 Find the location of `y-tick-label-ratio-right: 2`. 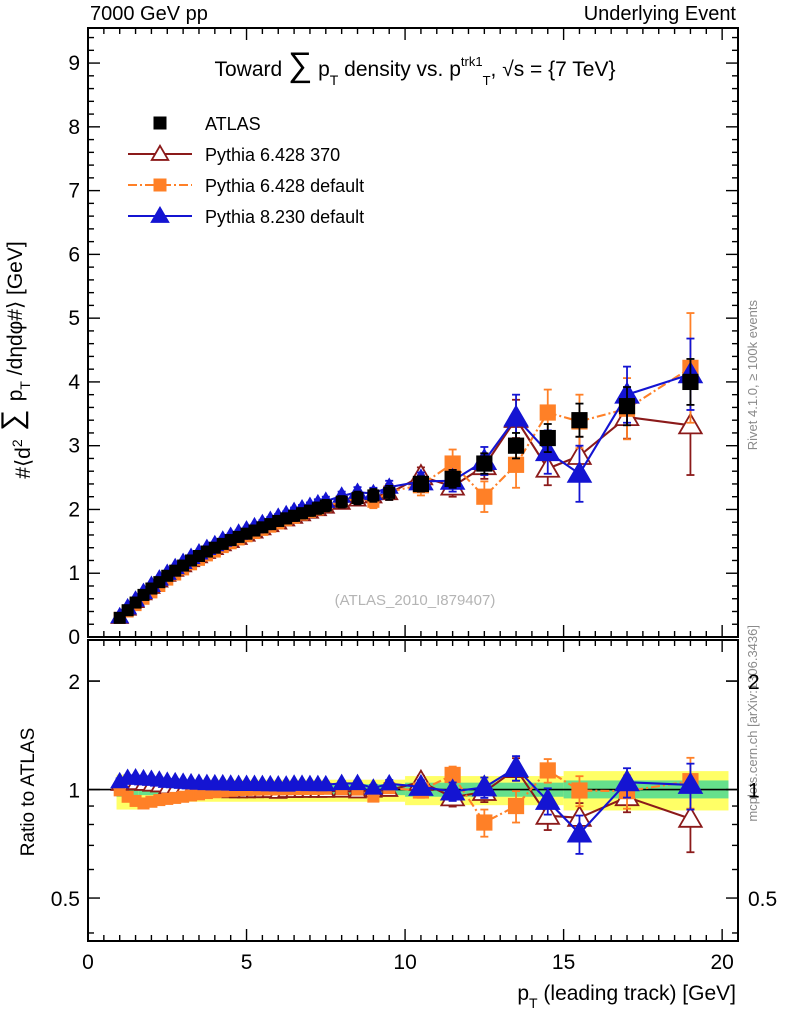

y-tick-label-ratio-right: 2 is located at coordinates (754, 682).